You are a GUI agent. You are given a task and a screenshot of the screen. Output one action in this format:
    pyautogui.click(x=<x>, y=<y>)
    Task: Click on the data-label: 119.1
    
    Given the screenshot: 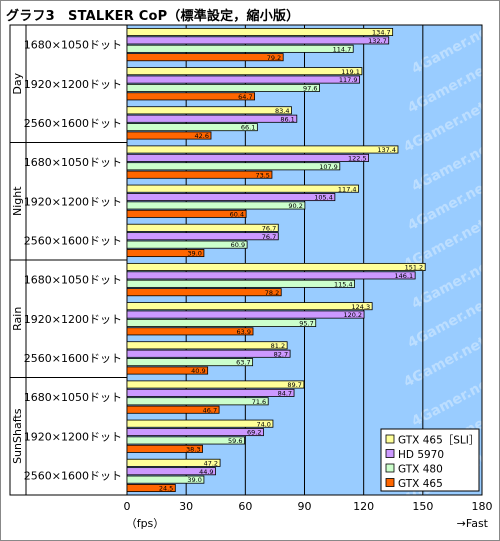 What is the action you would take?
    pyautogui.click(x=350, y=72)
    